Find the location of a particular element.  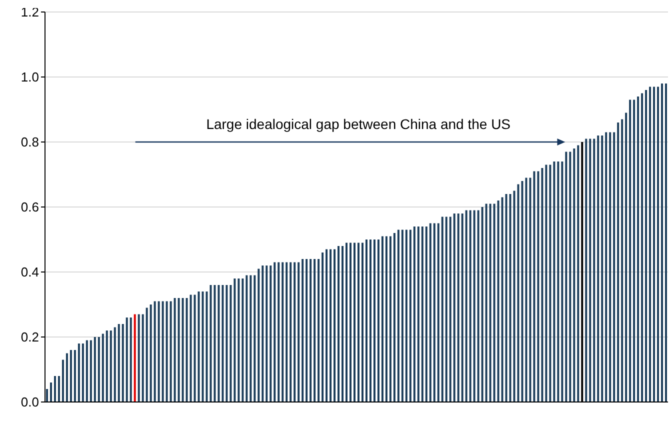

y-tick-label: 0.2 is located at coordinates (29, 337).